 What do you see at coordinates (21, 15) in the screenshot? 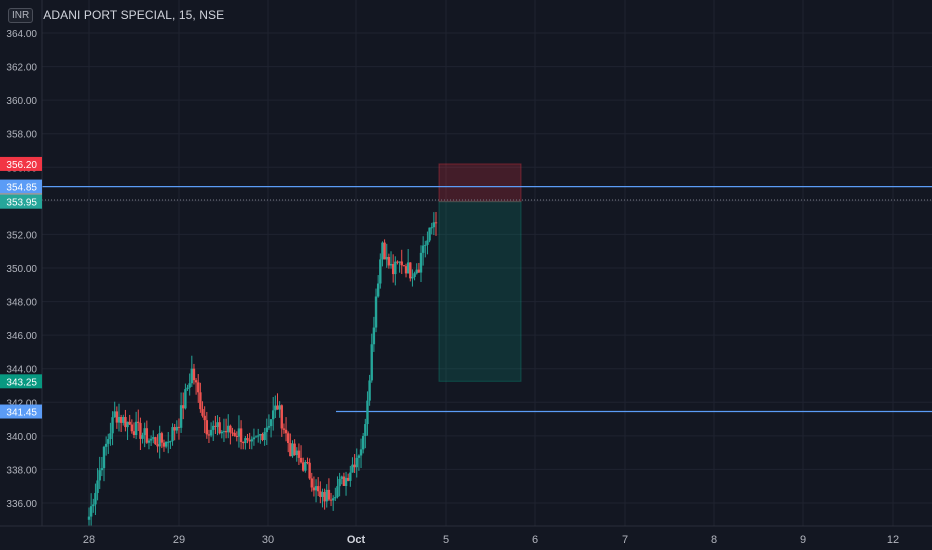
I see `currency-badge: INR` at bounding box center [21, 15].